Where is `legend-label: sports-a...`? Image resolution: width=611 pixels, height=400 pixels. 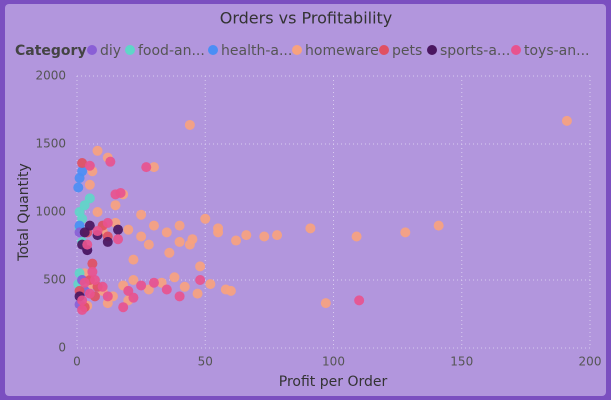
legend-label: sports-a... is located at coordinates (475, 51).